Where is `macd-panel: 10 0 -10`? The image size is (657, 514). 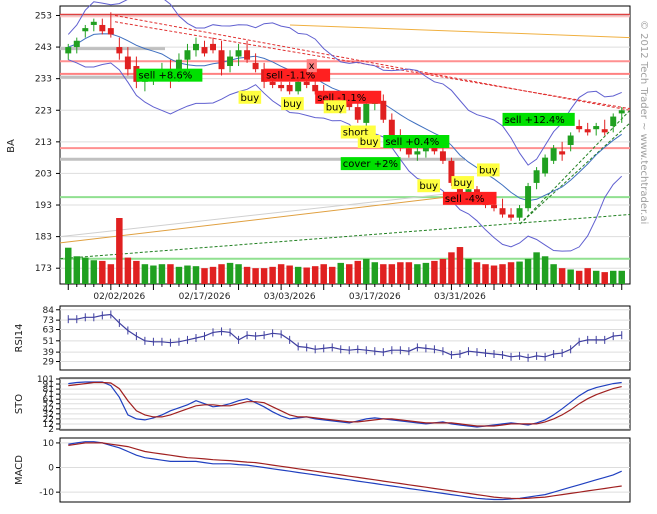 macd-panel: 10 0 -10 is located at coordinates (334, 470).